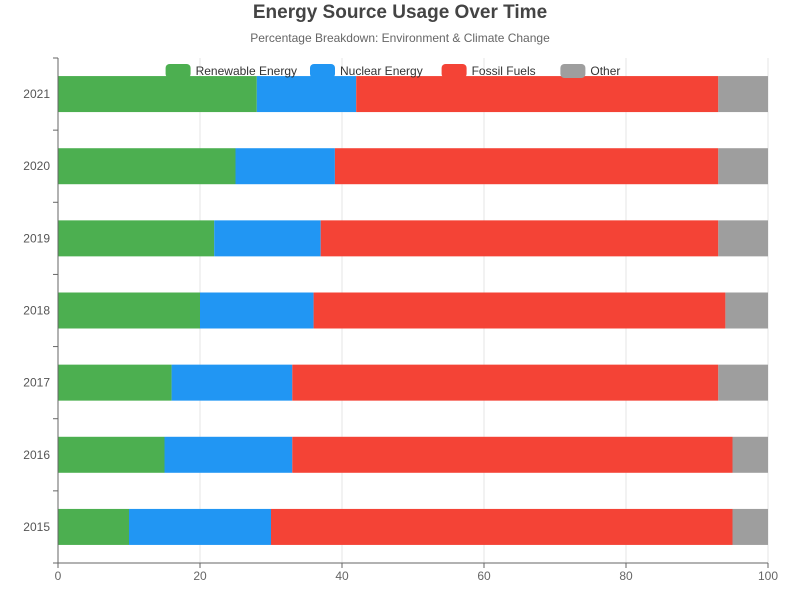 Image resolution: width=800 pixels, height=600 pixels. I want to click on y-tick-label: 2015, so click(36, 527).